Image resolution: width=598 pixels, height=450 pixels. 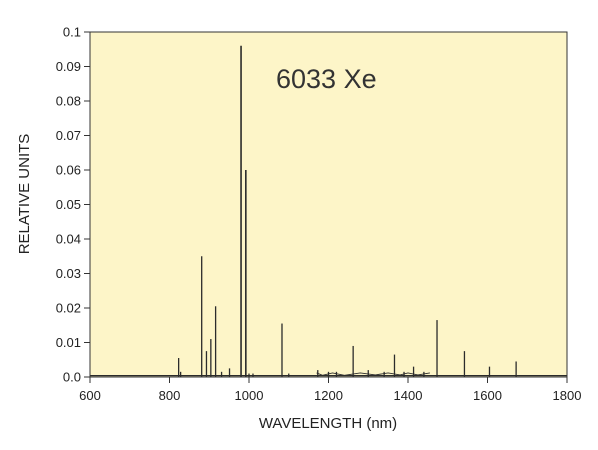 I want to click on y-tick-label: 0.06, so click(x=68, y=170).